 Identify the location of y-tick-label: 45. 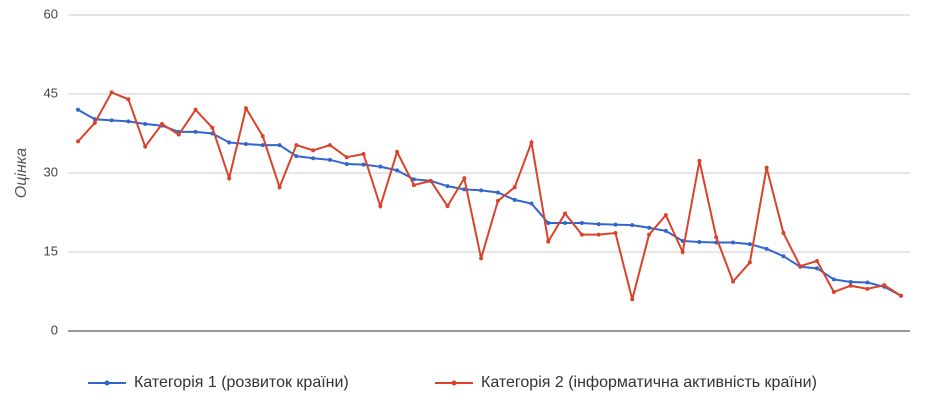
(51, 92).